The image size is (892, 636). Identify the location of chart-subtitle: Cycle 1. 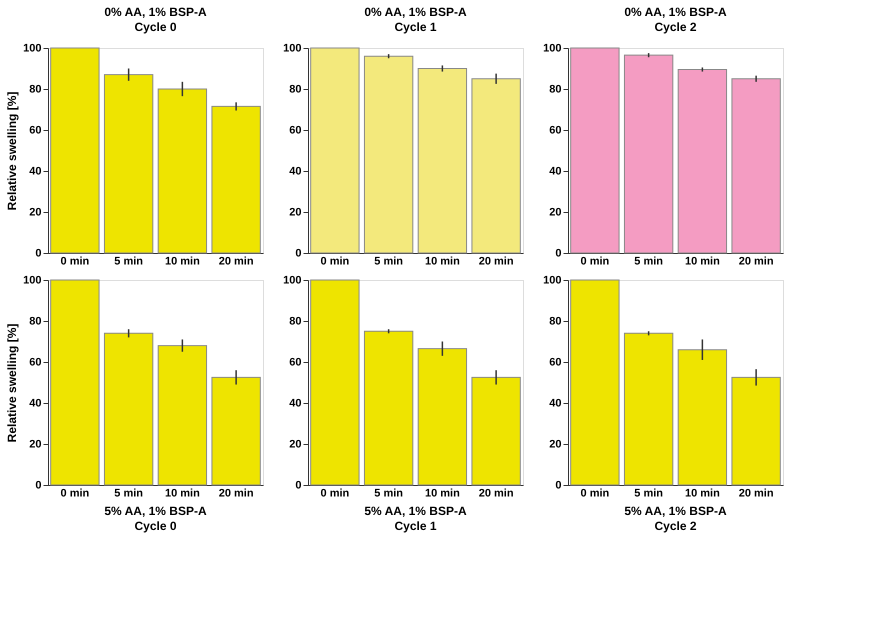
(415, 27).